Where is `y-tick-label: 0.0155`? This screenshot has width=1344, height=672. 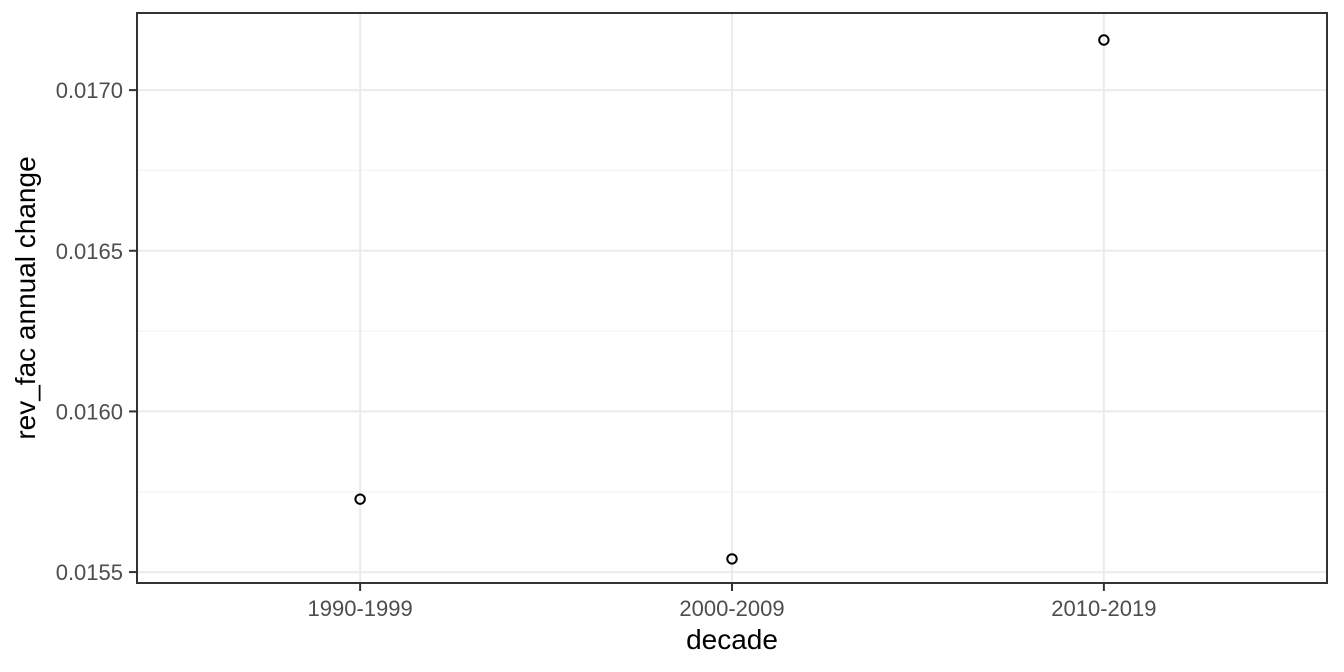
y-tick-label: 0.0155 is located at coordinates (89, 572).